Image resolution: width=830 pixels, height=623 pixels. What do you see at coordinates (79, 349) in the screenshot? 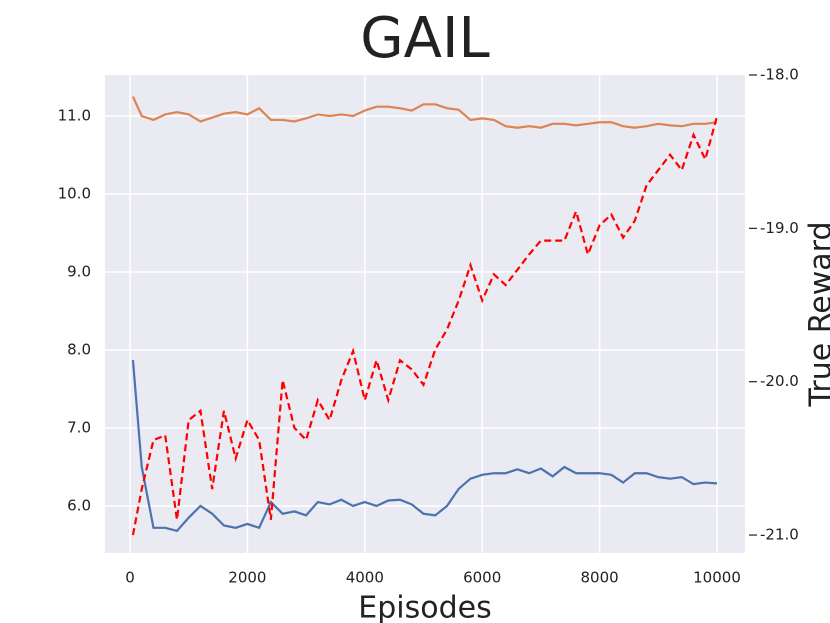
I see `y-tick-label: 8.0` at bounding box center [79, 349].